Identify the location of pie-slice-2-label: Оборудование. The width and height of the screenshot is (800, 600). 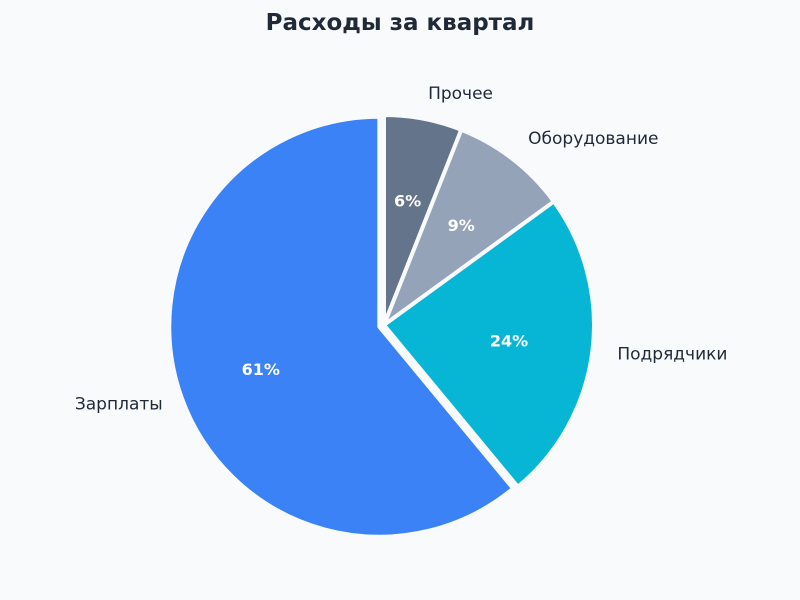
(593, 139).